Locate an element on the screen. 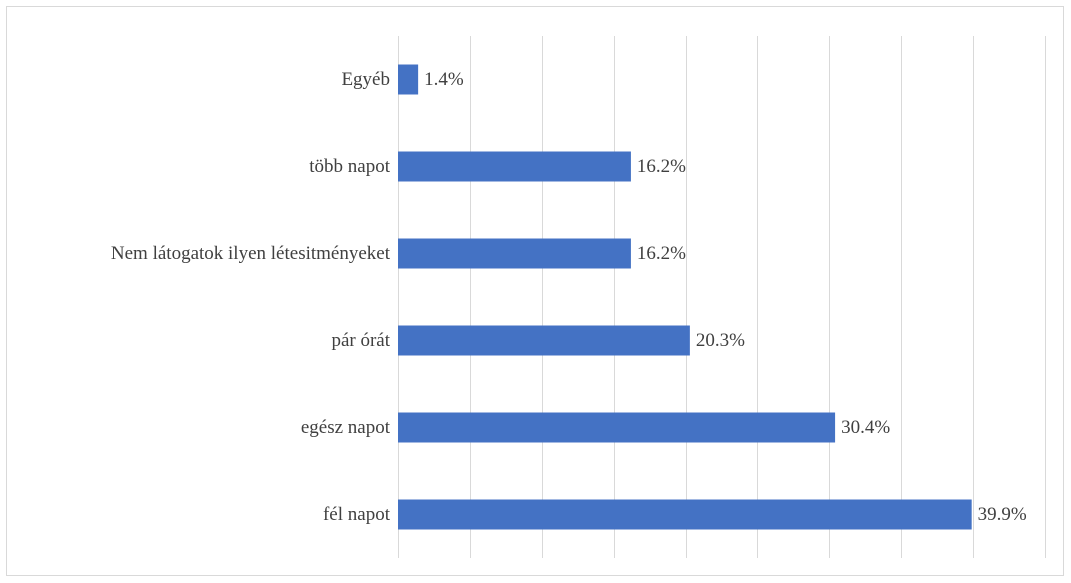 This screenshot has width=1071, height=583. category-label-2: Nem látogatok ilyen létesitményeket is located at coordinates (251, 253).